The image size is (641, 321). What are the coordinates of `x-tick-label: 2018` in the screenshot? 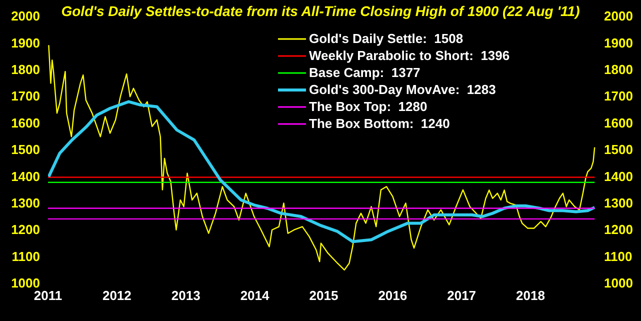 It's located at (530, 296).